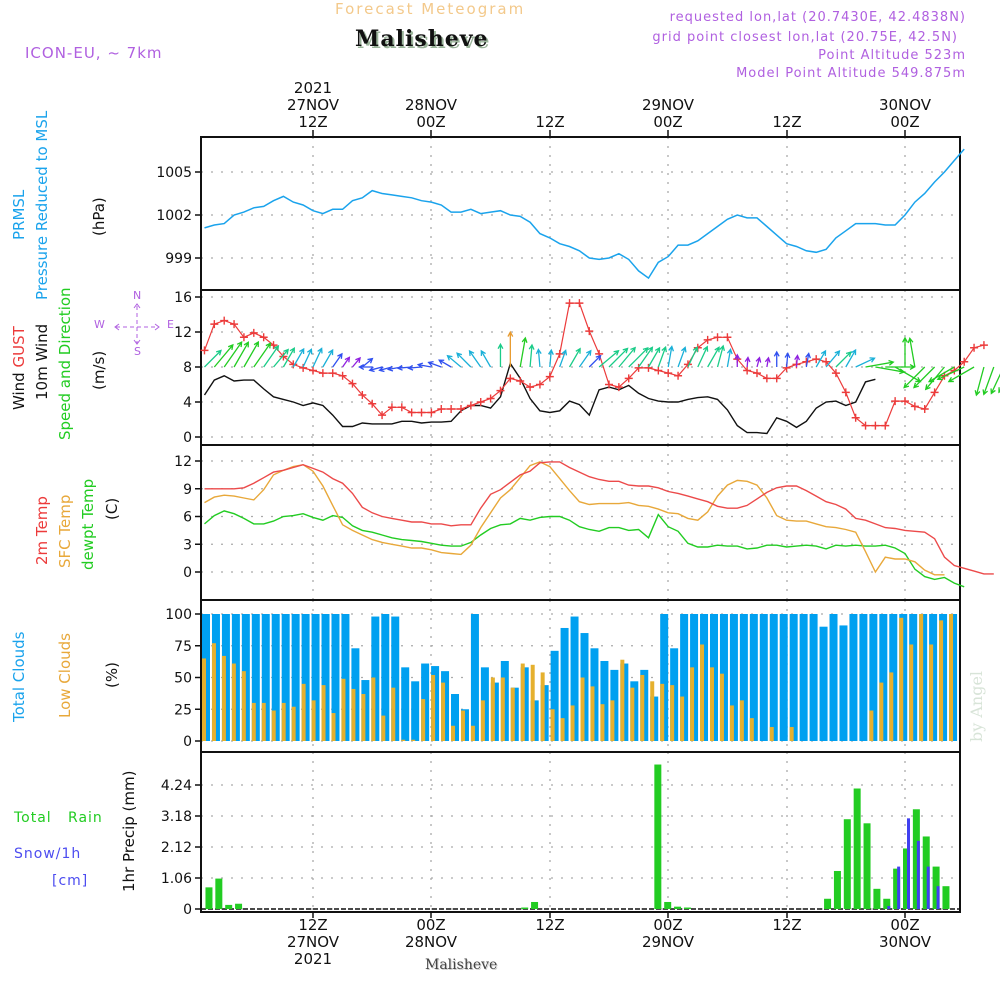 The width and height of the screenshot is (1000, 1000). I want to click on model-label: ICON-EU, ~ 7km, so click(94, 53).